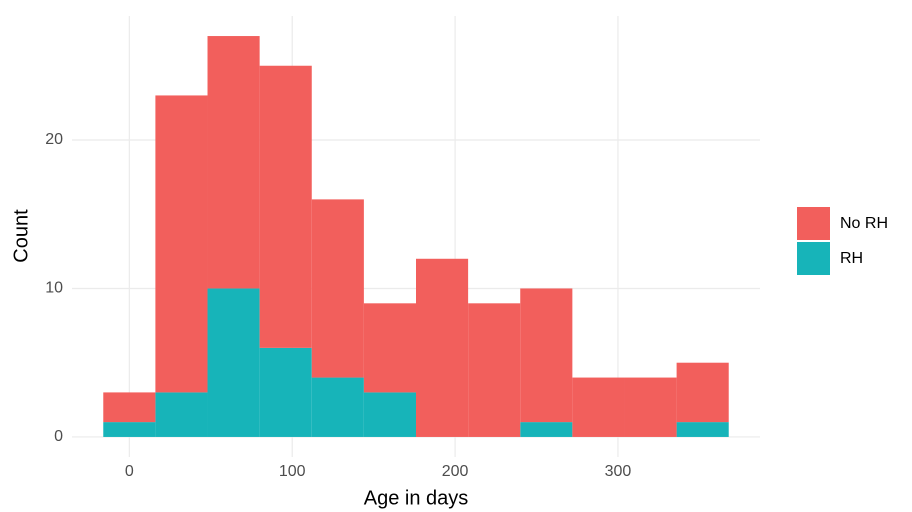 This screenshot has width=912, height=512. Describe the element at coordinates (21, 236) in the screenshot. I see `y-axis-title: Count` at that location.